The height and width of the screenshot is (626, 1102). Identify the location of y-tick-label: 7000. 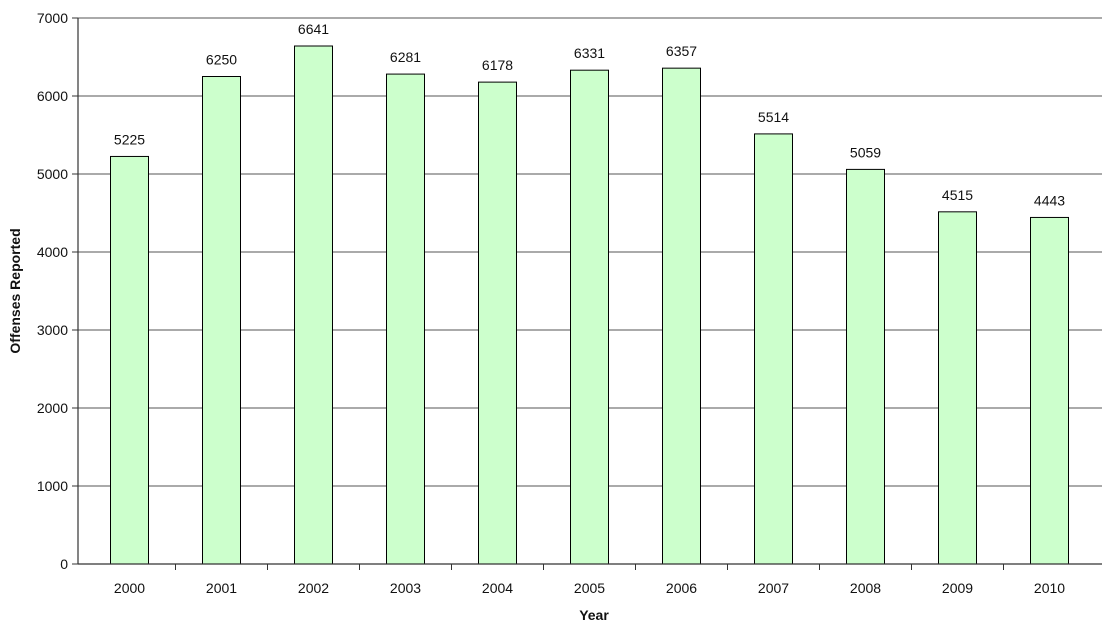
(52, 18).